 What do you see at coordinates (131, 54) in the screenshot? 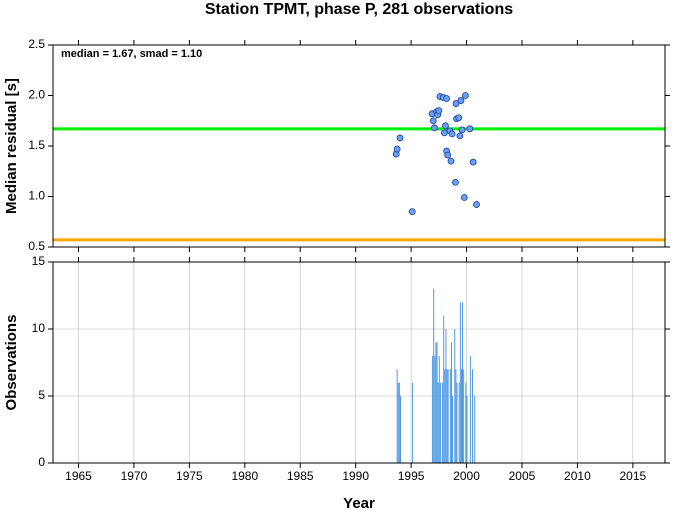
I see `annotation: median = 1.67, smad = 1.10` at bounding box center [131, 54].